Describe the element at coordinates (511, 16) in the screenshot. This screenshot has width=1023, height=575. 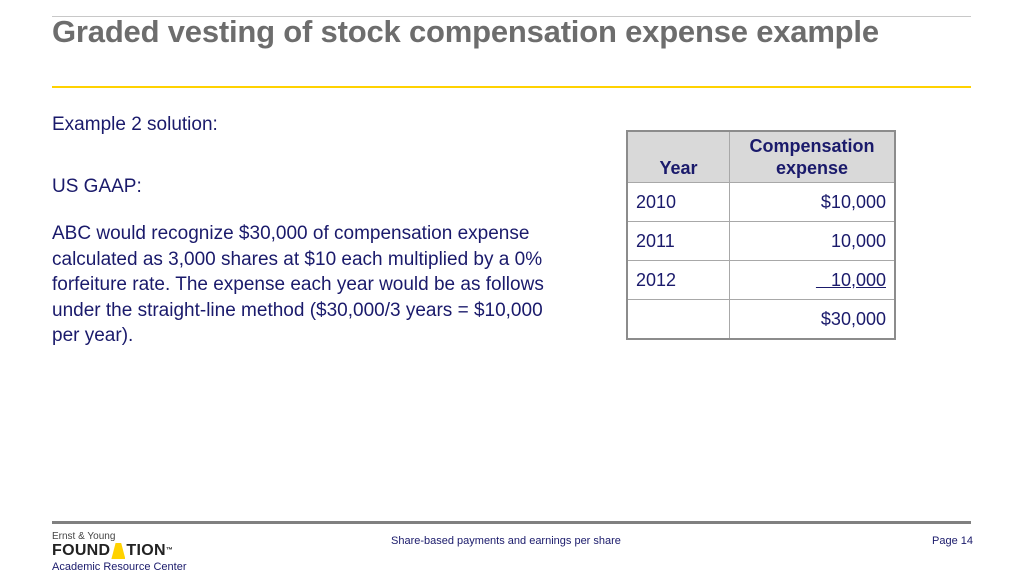
I see `top-divider` at that location.